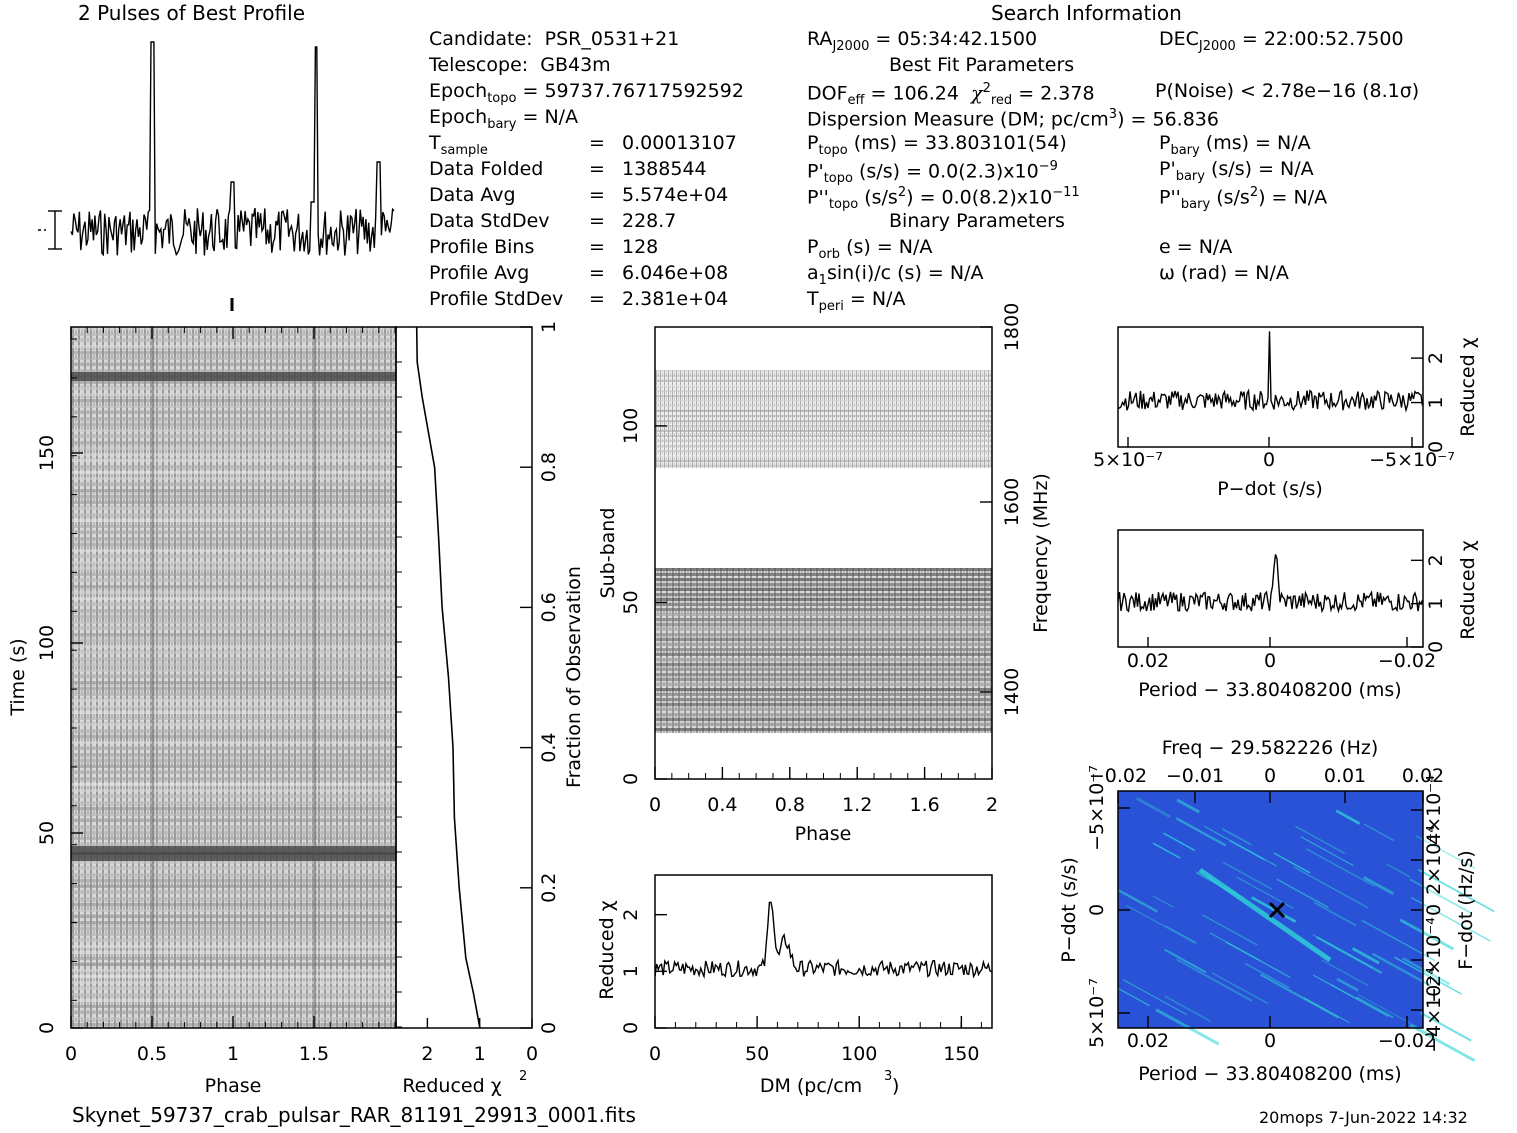  What do you see at coordinates (612, 39) in the screenshot?
I see `info-value: PSR_0531+21` at bounding box center [612, 39].